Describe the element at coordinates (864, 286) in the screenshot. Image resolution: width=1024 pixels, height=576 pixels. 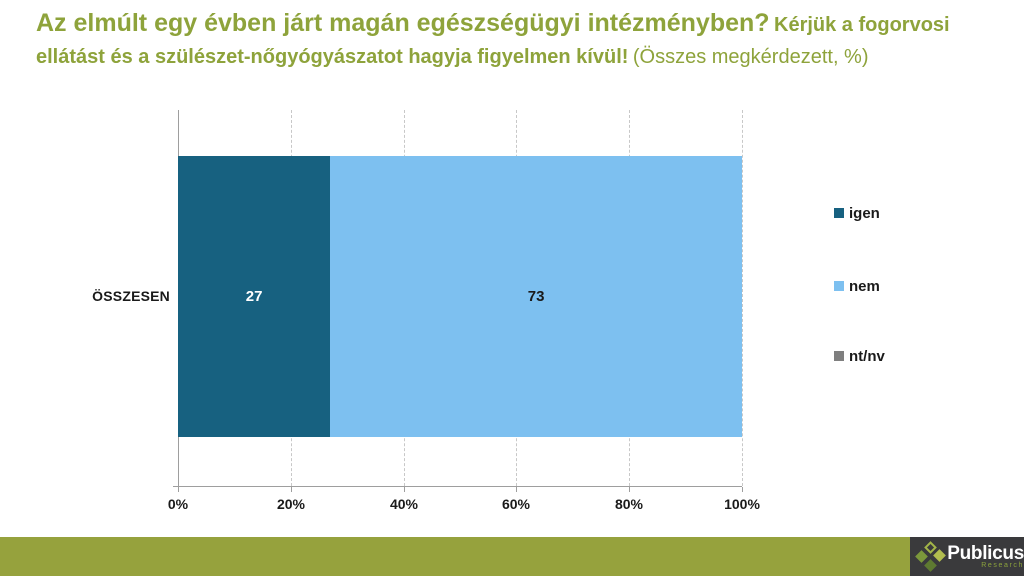
I see `legend-label: nem` at that location.